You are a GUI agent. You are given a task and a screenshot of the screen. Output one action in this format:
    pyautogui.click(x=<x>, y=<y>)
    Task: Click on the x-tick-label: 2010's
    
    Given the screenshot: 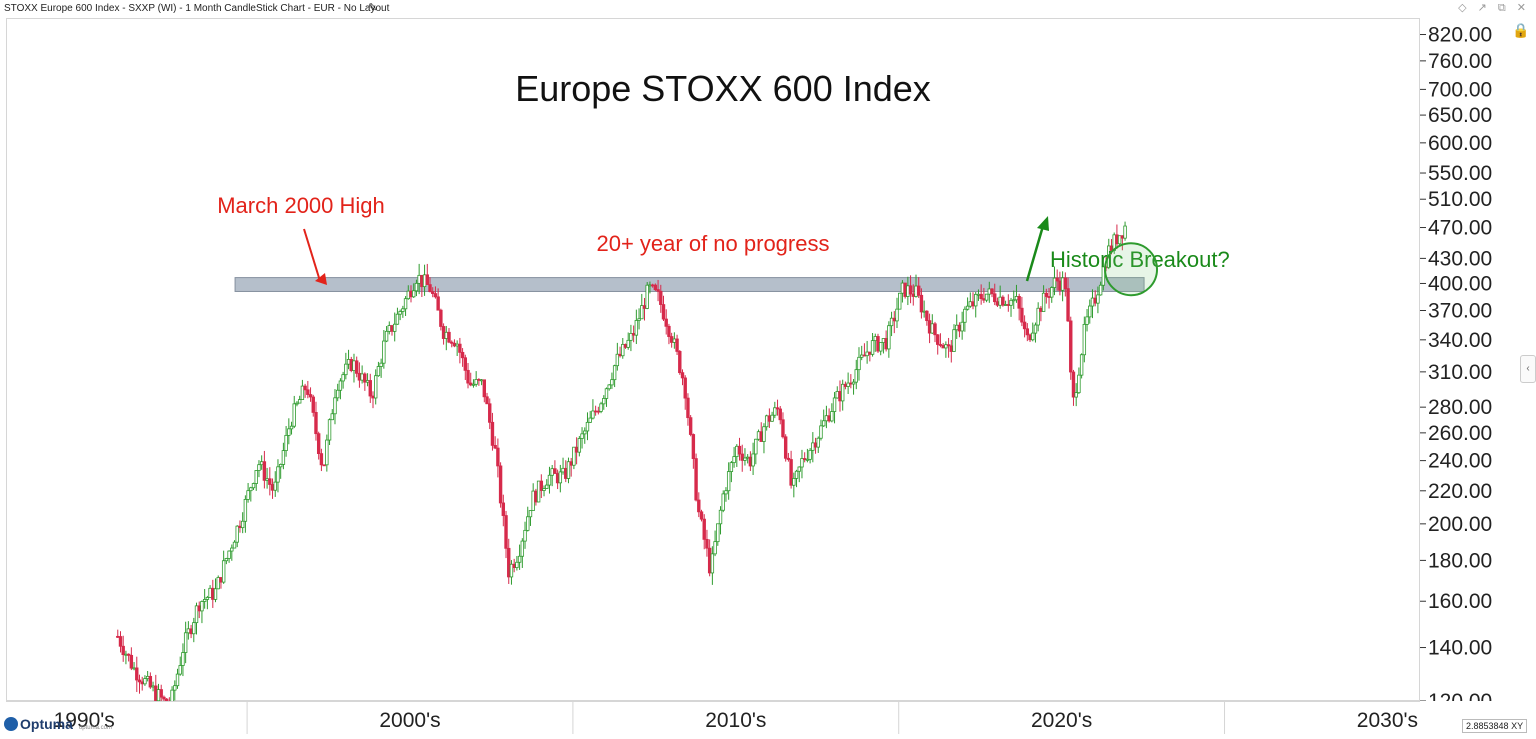 What is the action you would take?
    pyautogui.click(x=735, y=720)
    